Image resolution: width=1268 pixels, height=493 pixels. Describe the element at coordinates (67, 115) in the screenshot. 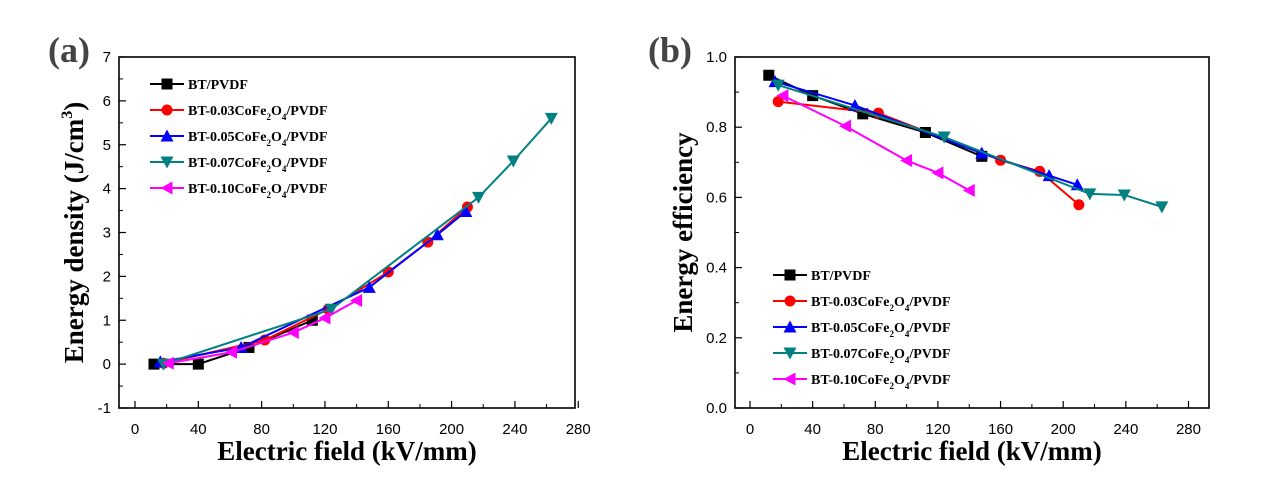

I see `y-axis-title-superscript: 3` at that location.